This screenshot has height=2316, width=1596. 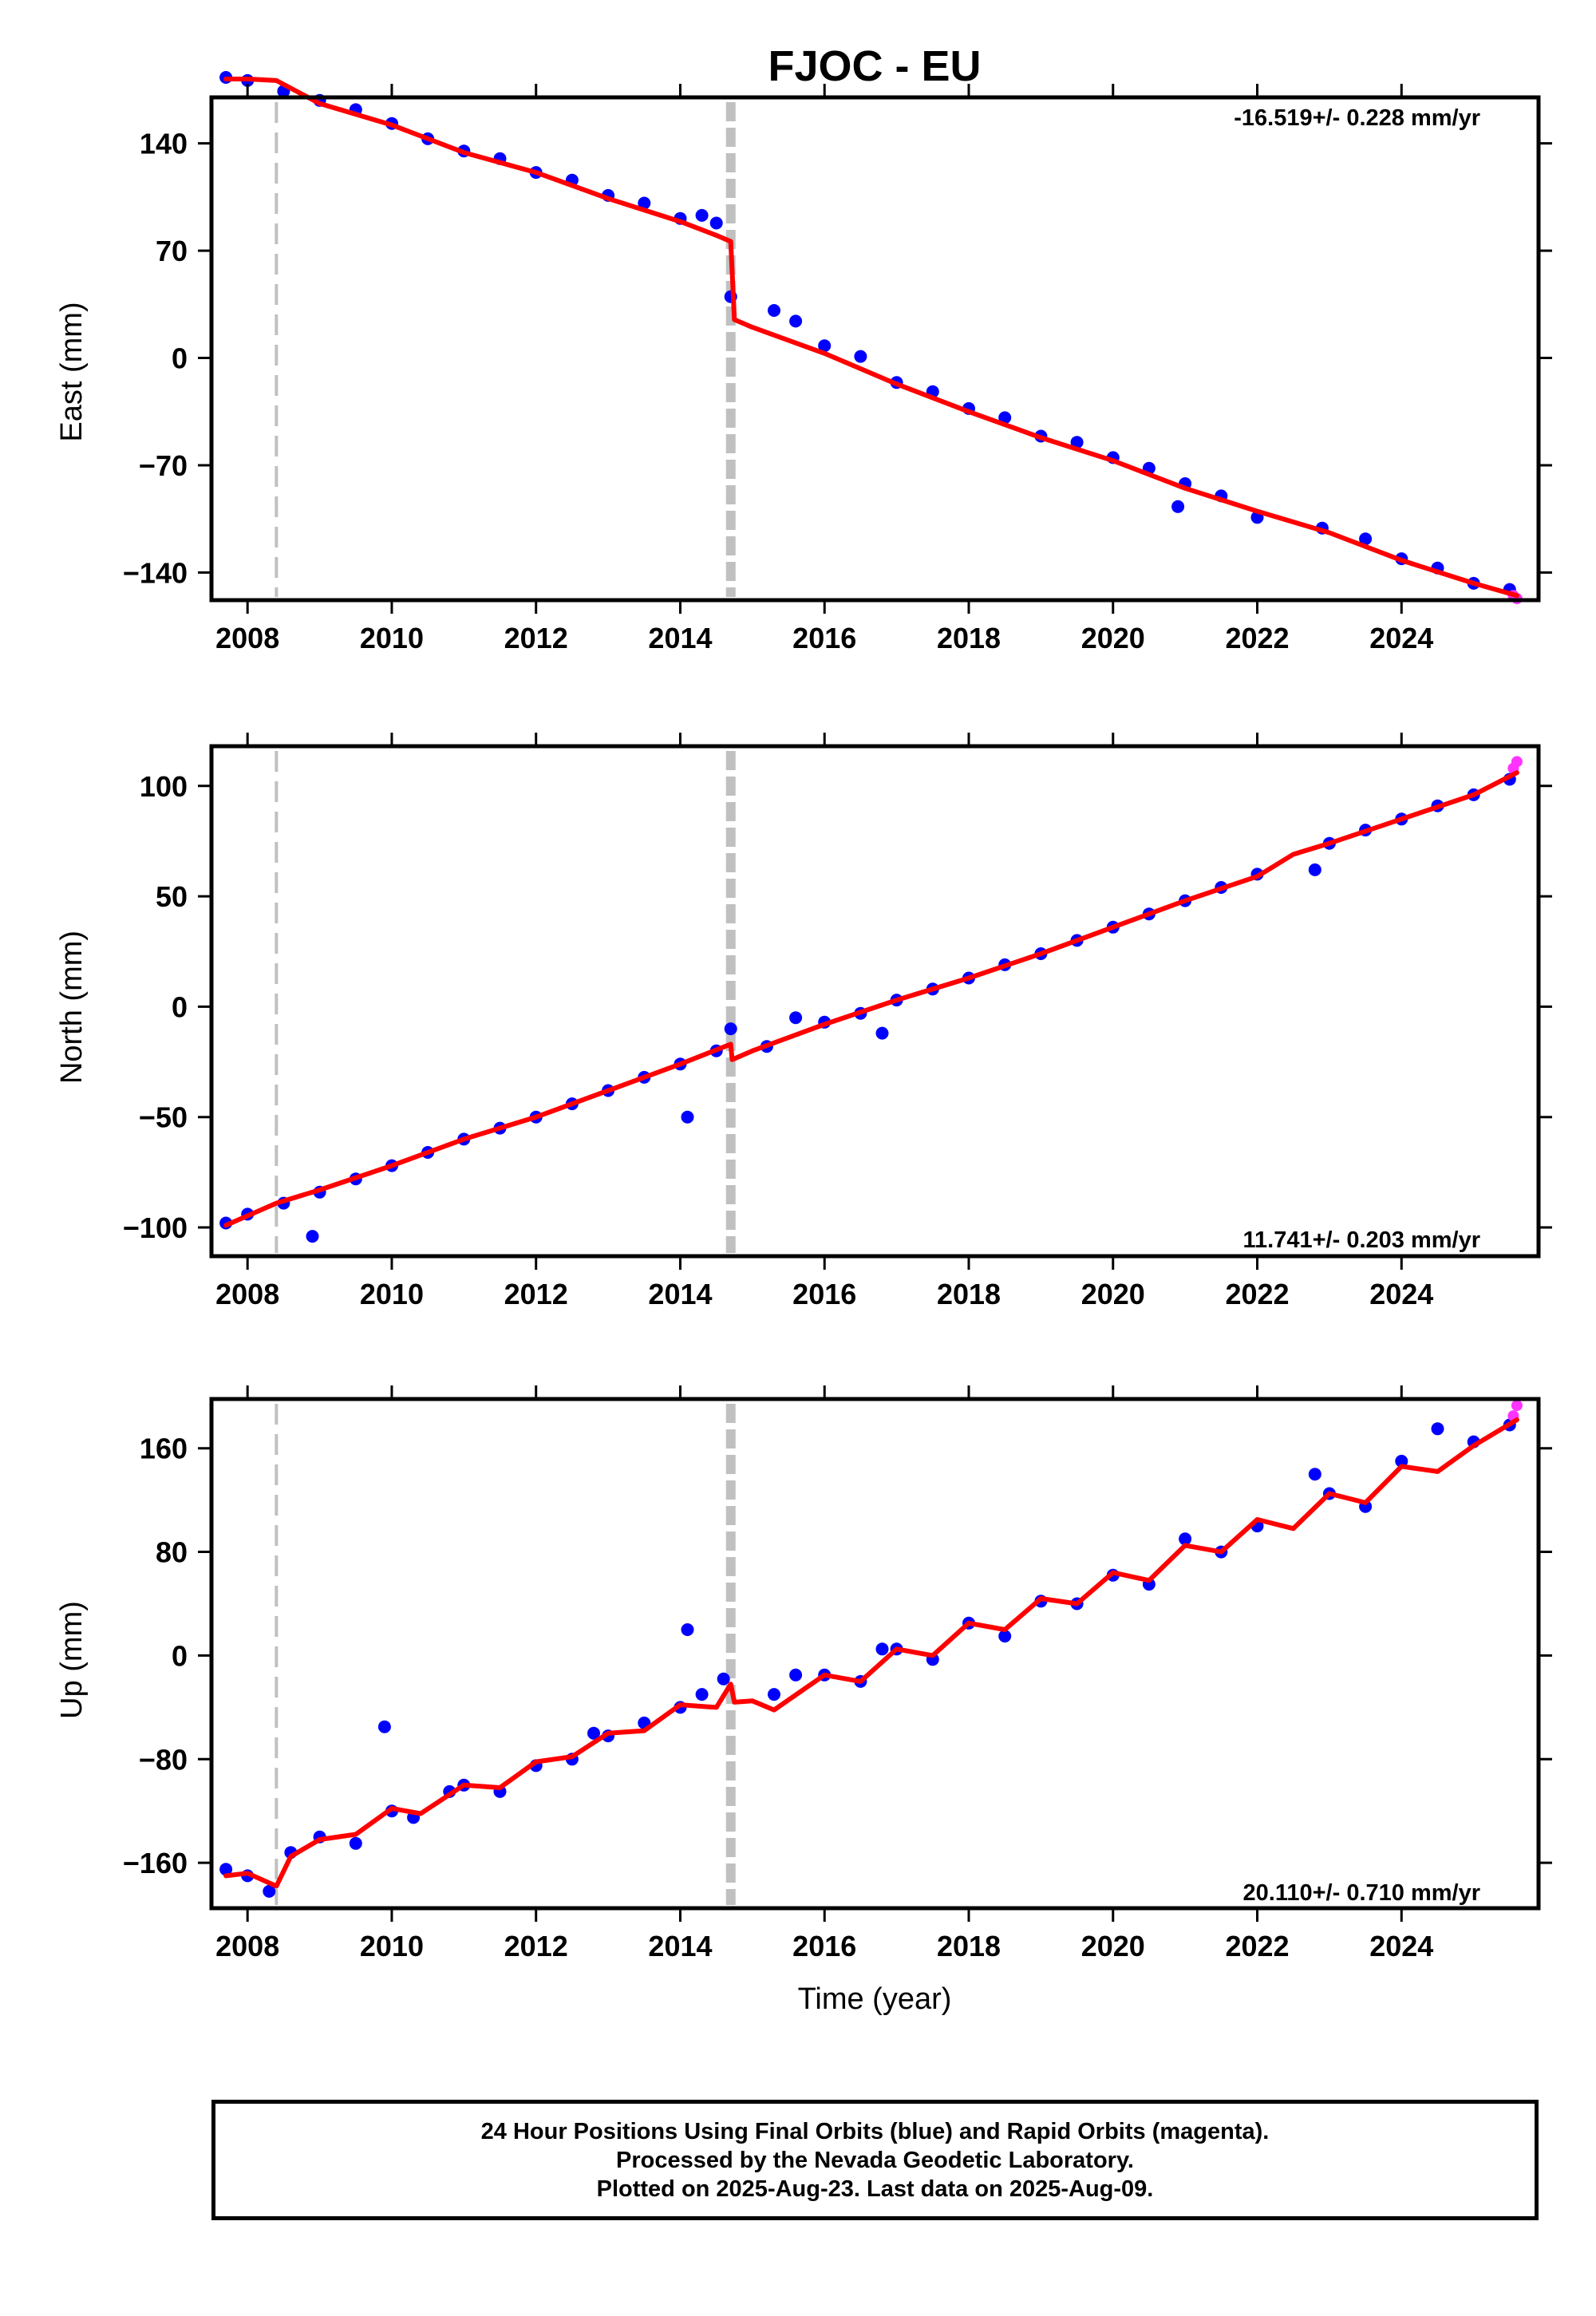 What do you see at coordinates (155, 1227) in the screenshot?
I see `north-y-tick-label-0: −100` at bounding box center [155, 1227].